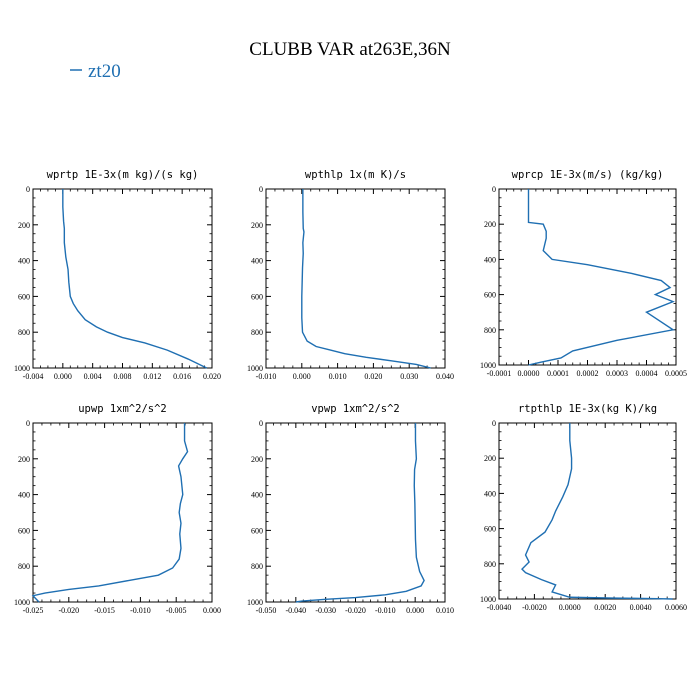 The width and height of the screenshot is (700, 700). I want to click on x-tick-label: -0.015, so click(104, 610).